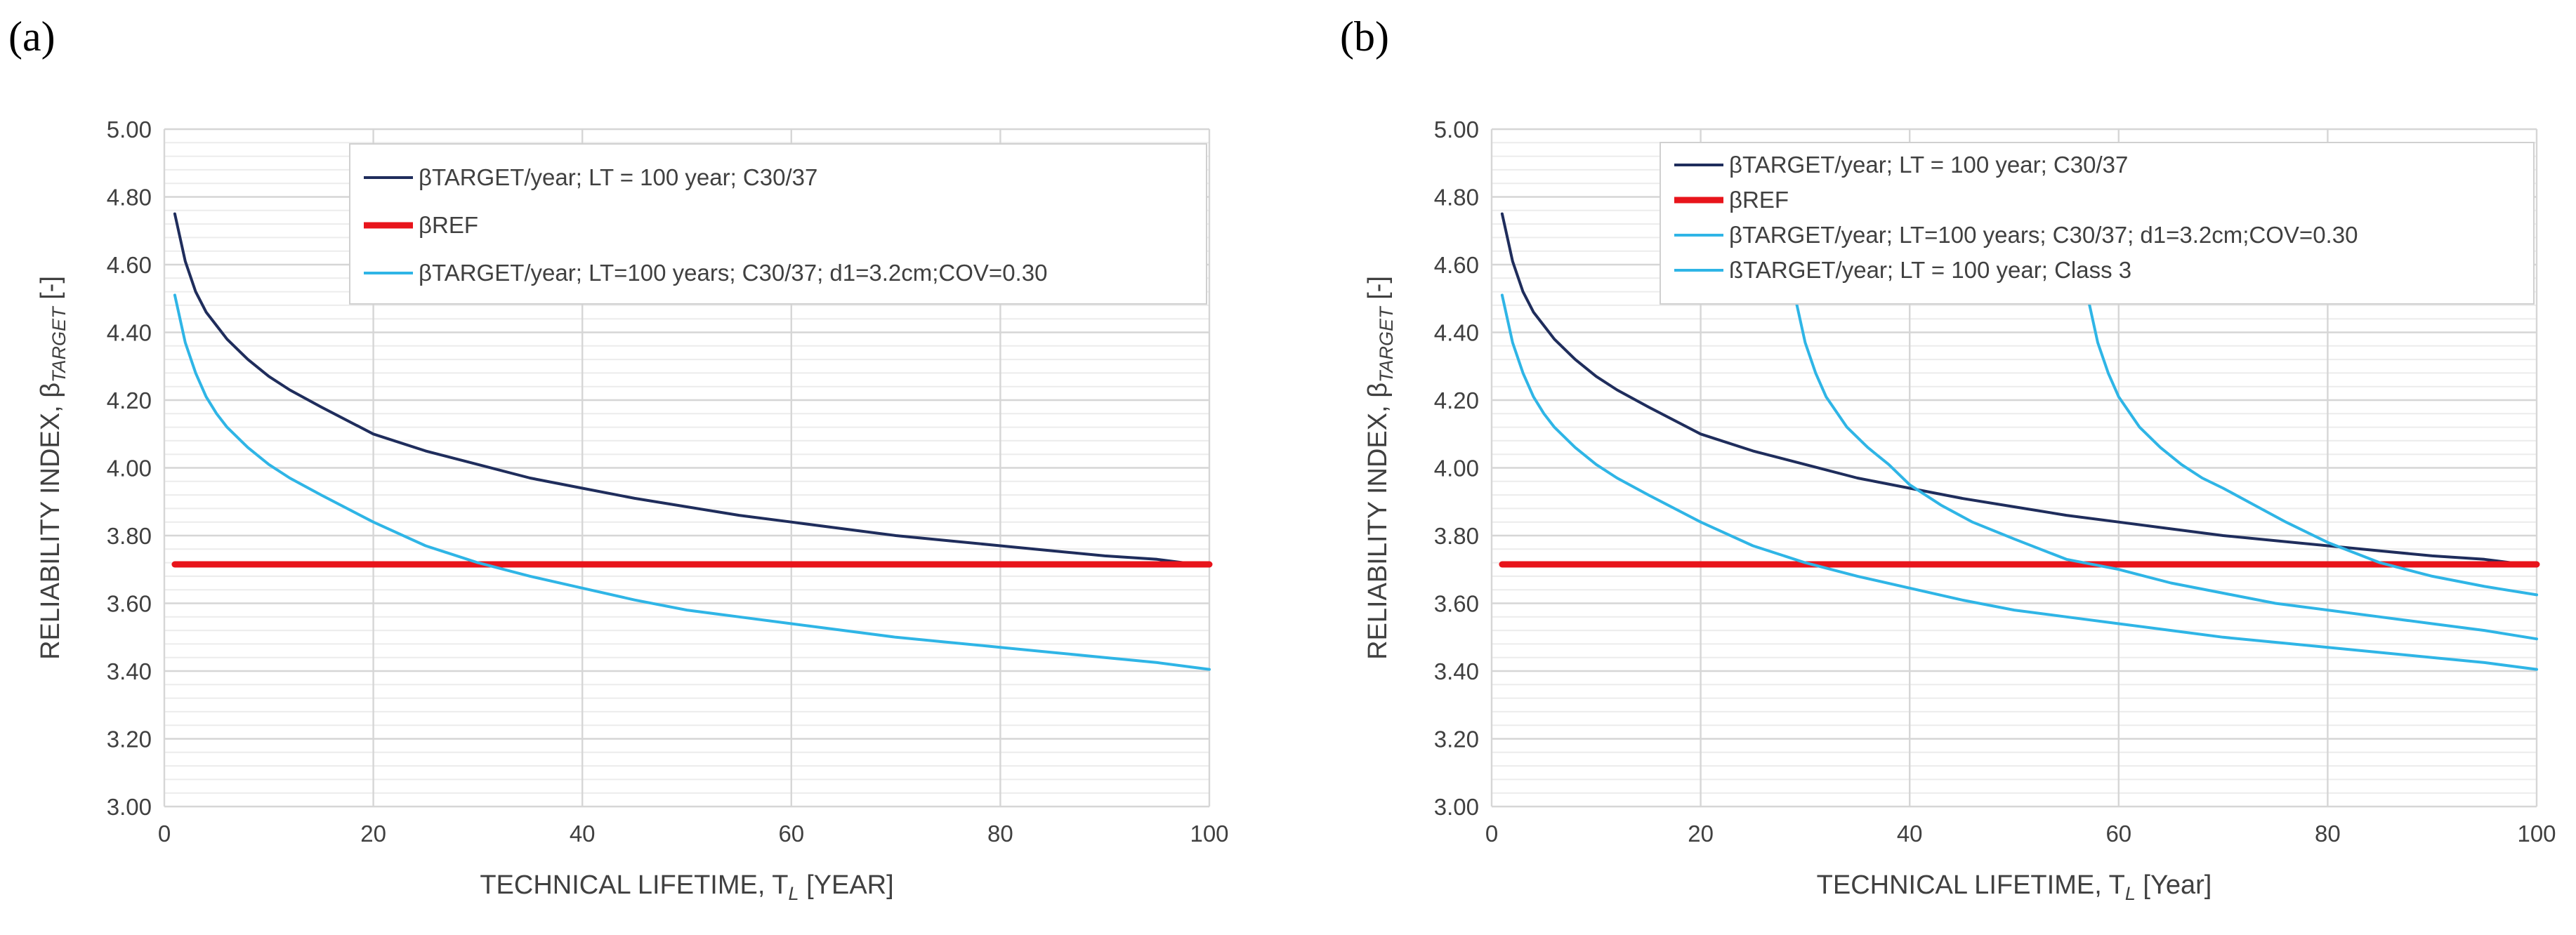  Describe the element at coordinates (1364, 36) in the screenshot. I see `panel-label-b: (b)` at that location.